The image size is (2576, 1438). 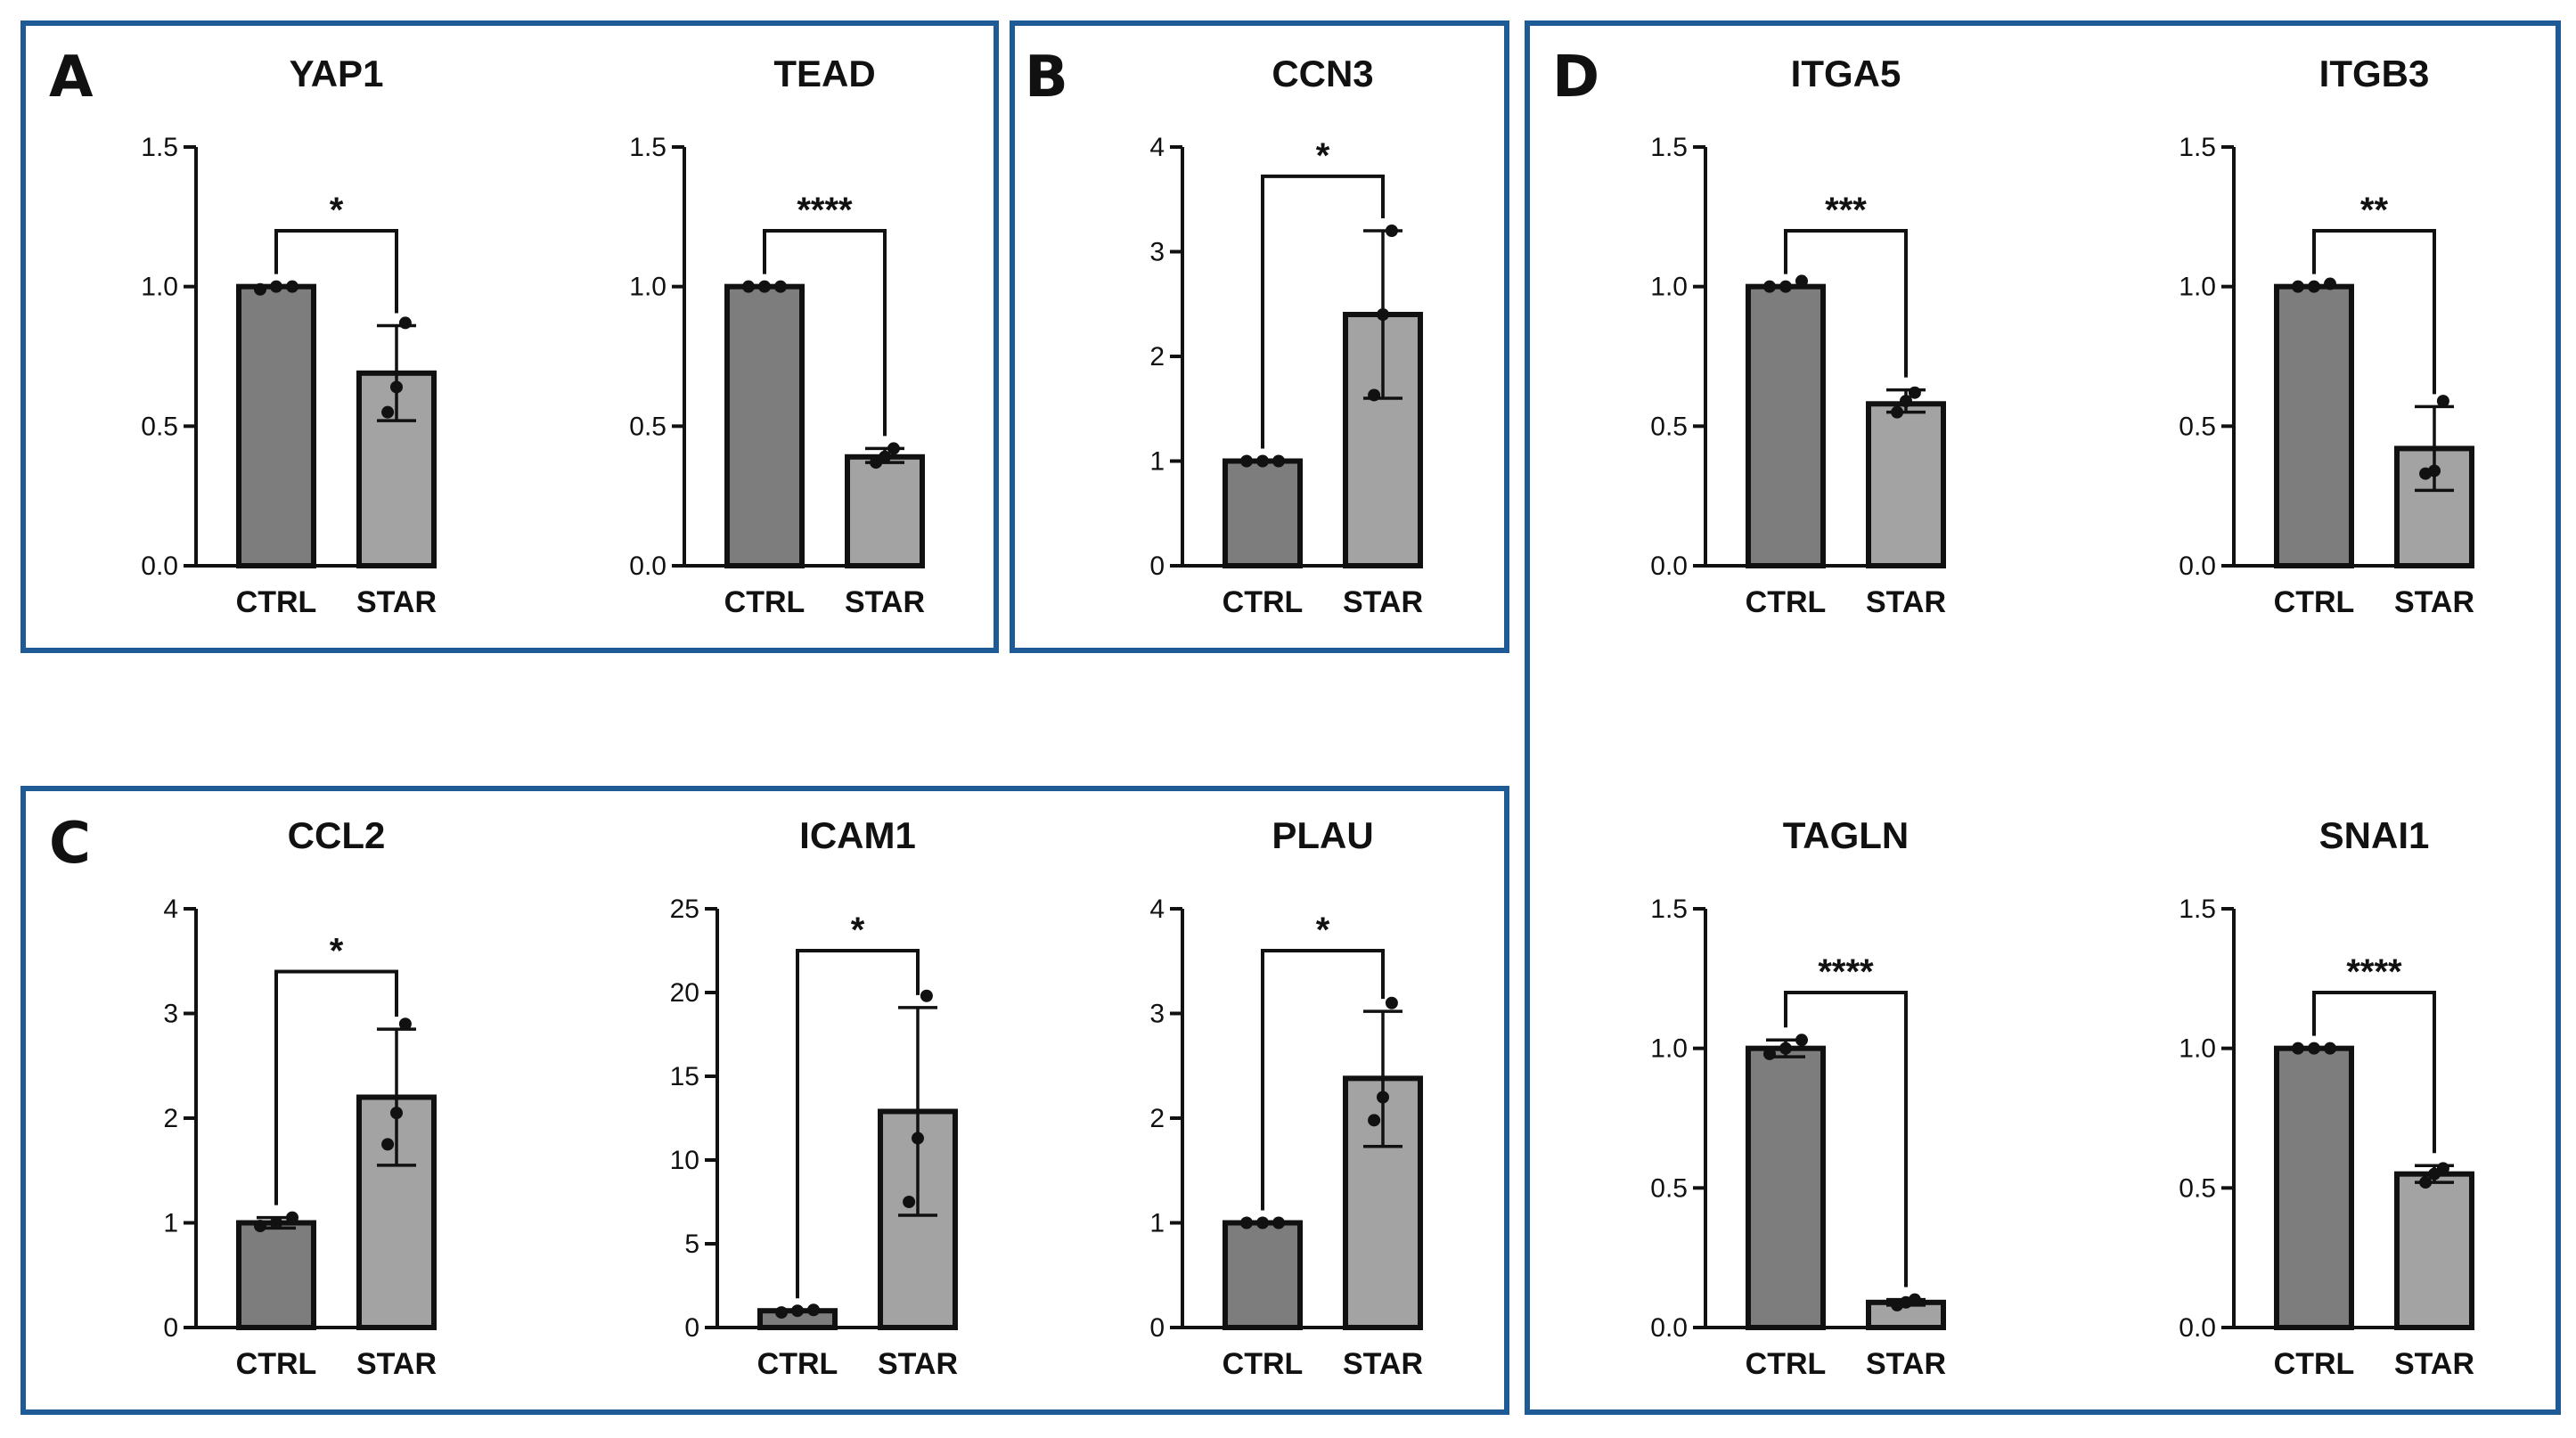 What do you see at coordinates (1846, 73) in the screenshot?
I see `chart-title: ITGA5` at bounding box center [1846, 73].